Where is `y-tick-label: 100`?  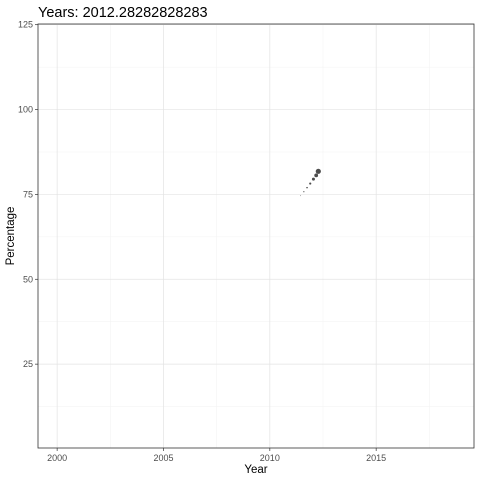
y-tick-label: 100 is located at coordinates (25, 110).